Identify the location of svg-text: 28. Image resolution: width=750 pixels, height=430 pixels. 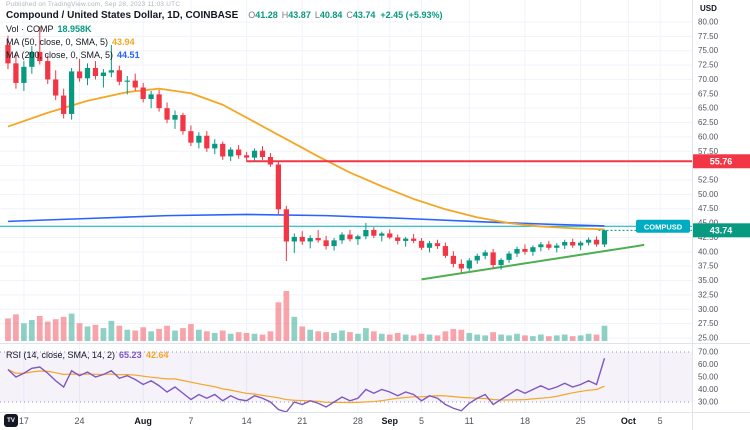
(358, 421).